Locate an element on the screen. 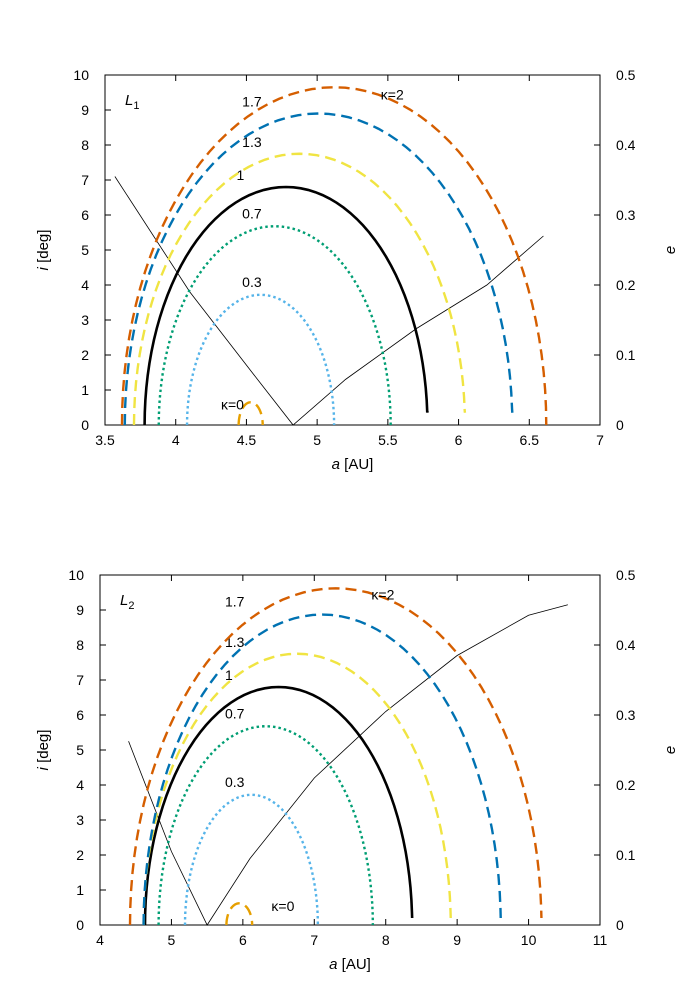  panel-label-subscript: 1 is located at coordinates (136, 106).